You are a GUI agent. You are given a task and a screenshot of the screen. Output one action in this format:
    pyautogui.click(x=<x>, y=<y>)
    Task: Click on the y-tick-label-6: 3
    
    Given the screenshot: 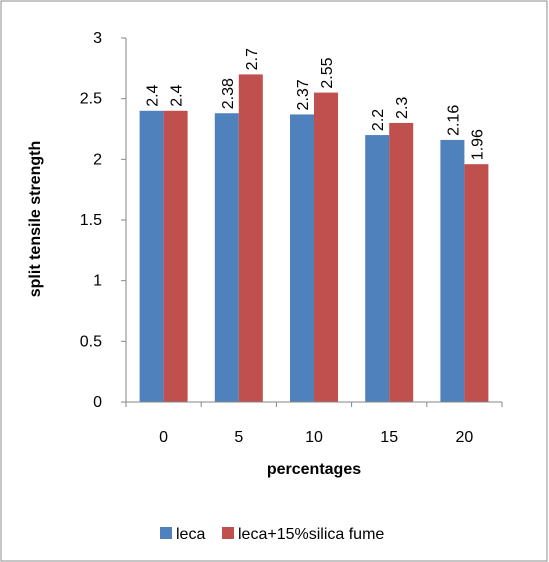 What is the action you would take?
    pyautogui.click(x=97, y=38)
    